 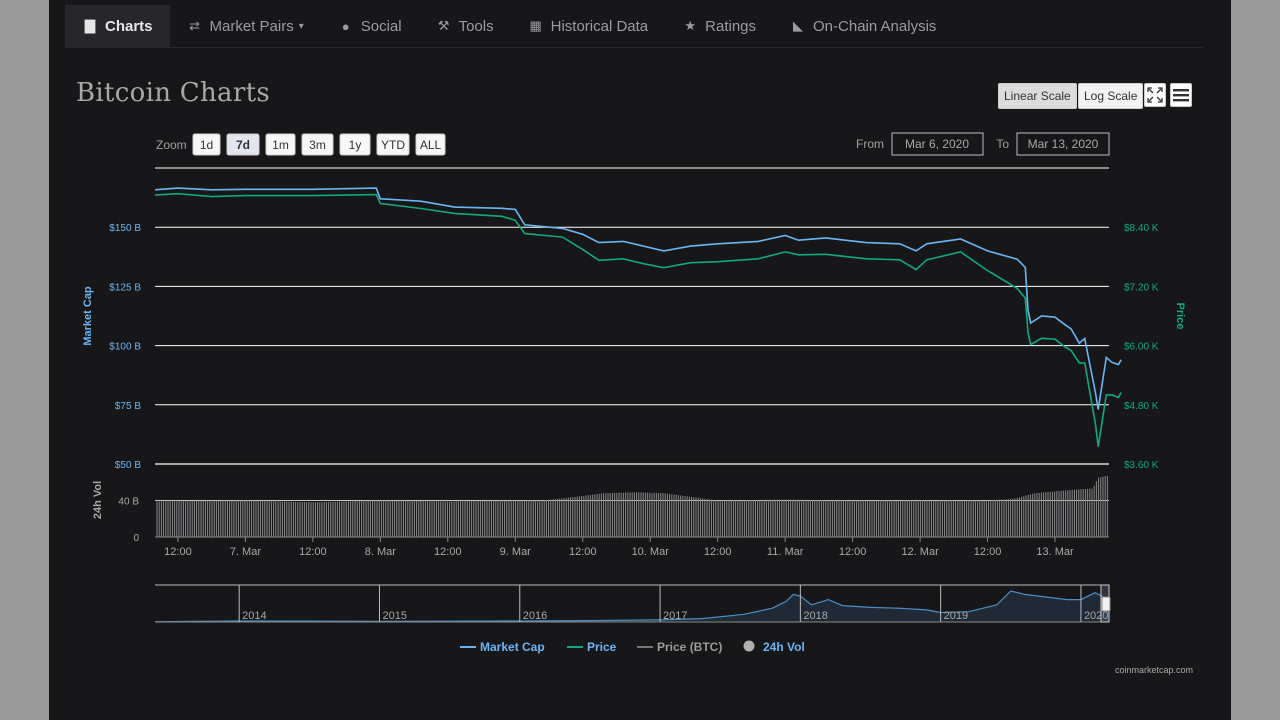 What do you see at coordinates (394, 616) in the screenshot?
I see `navigator-tick-label: 2015` at bounding box center [394, 616].